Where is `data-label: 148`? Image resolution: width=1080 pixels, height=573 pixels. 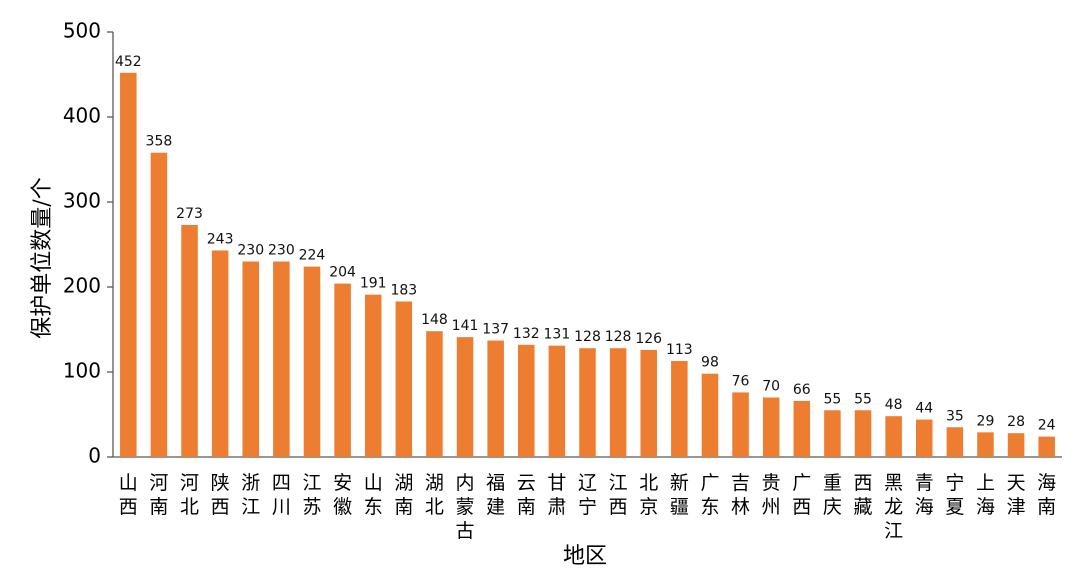 data-label: 148 is located at coordinates (434, 320).